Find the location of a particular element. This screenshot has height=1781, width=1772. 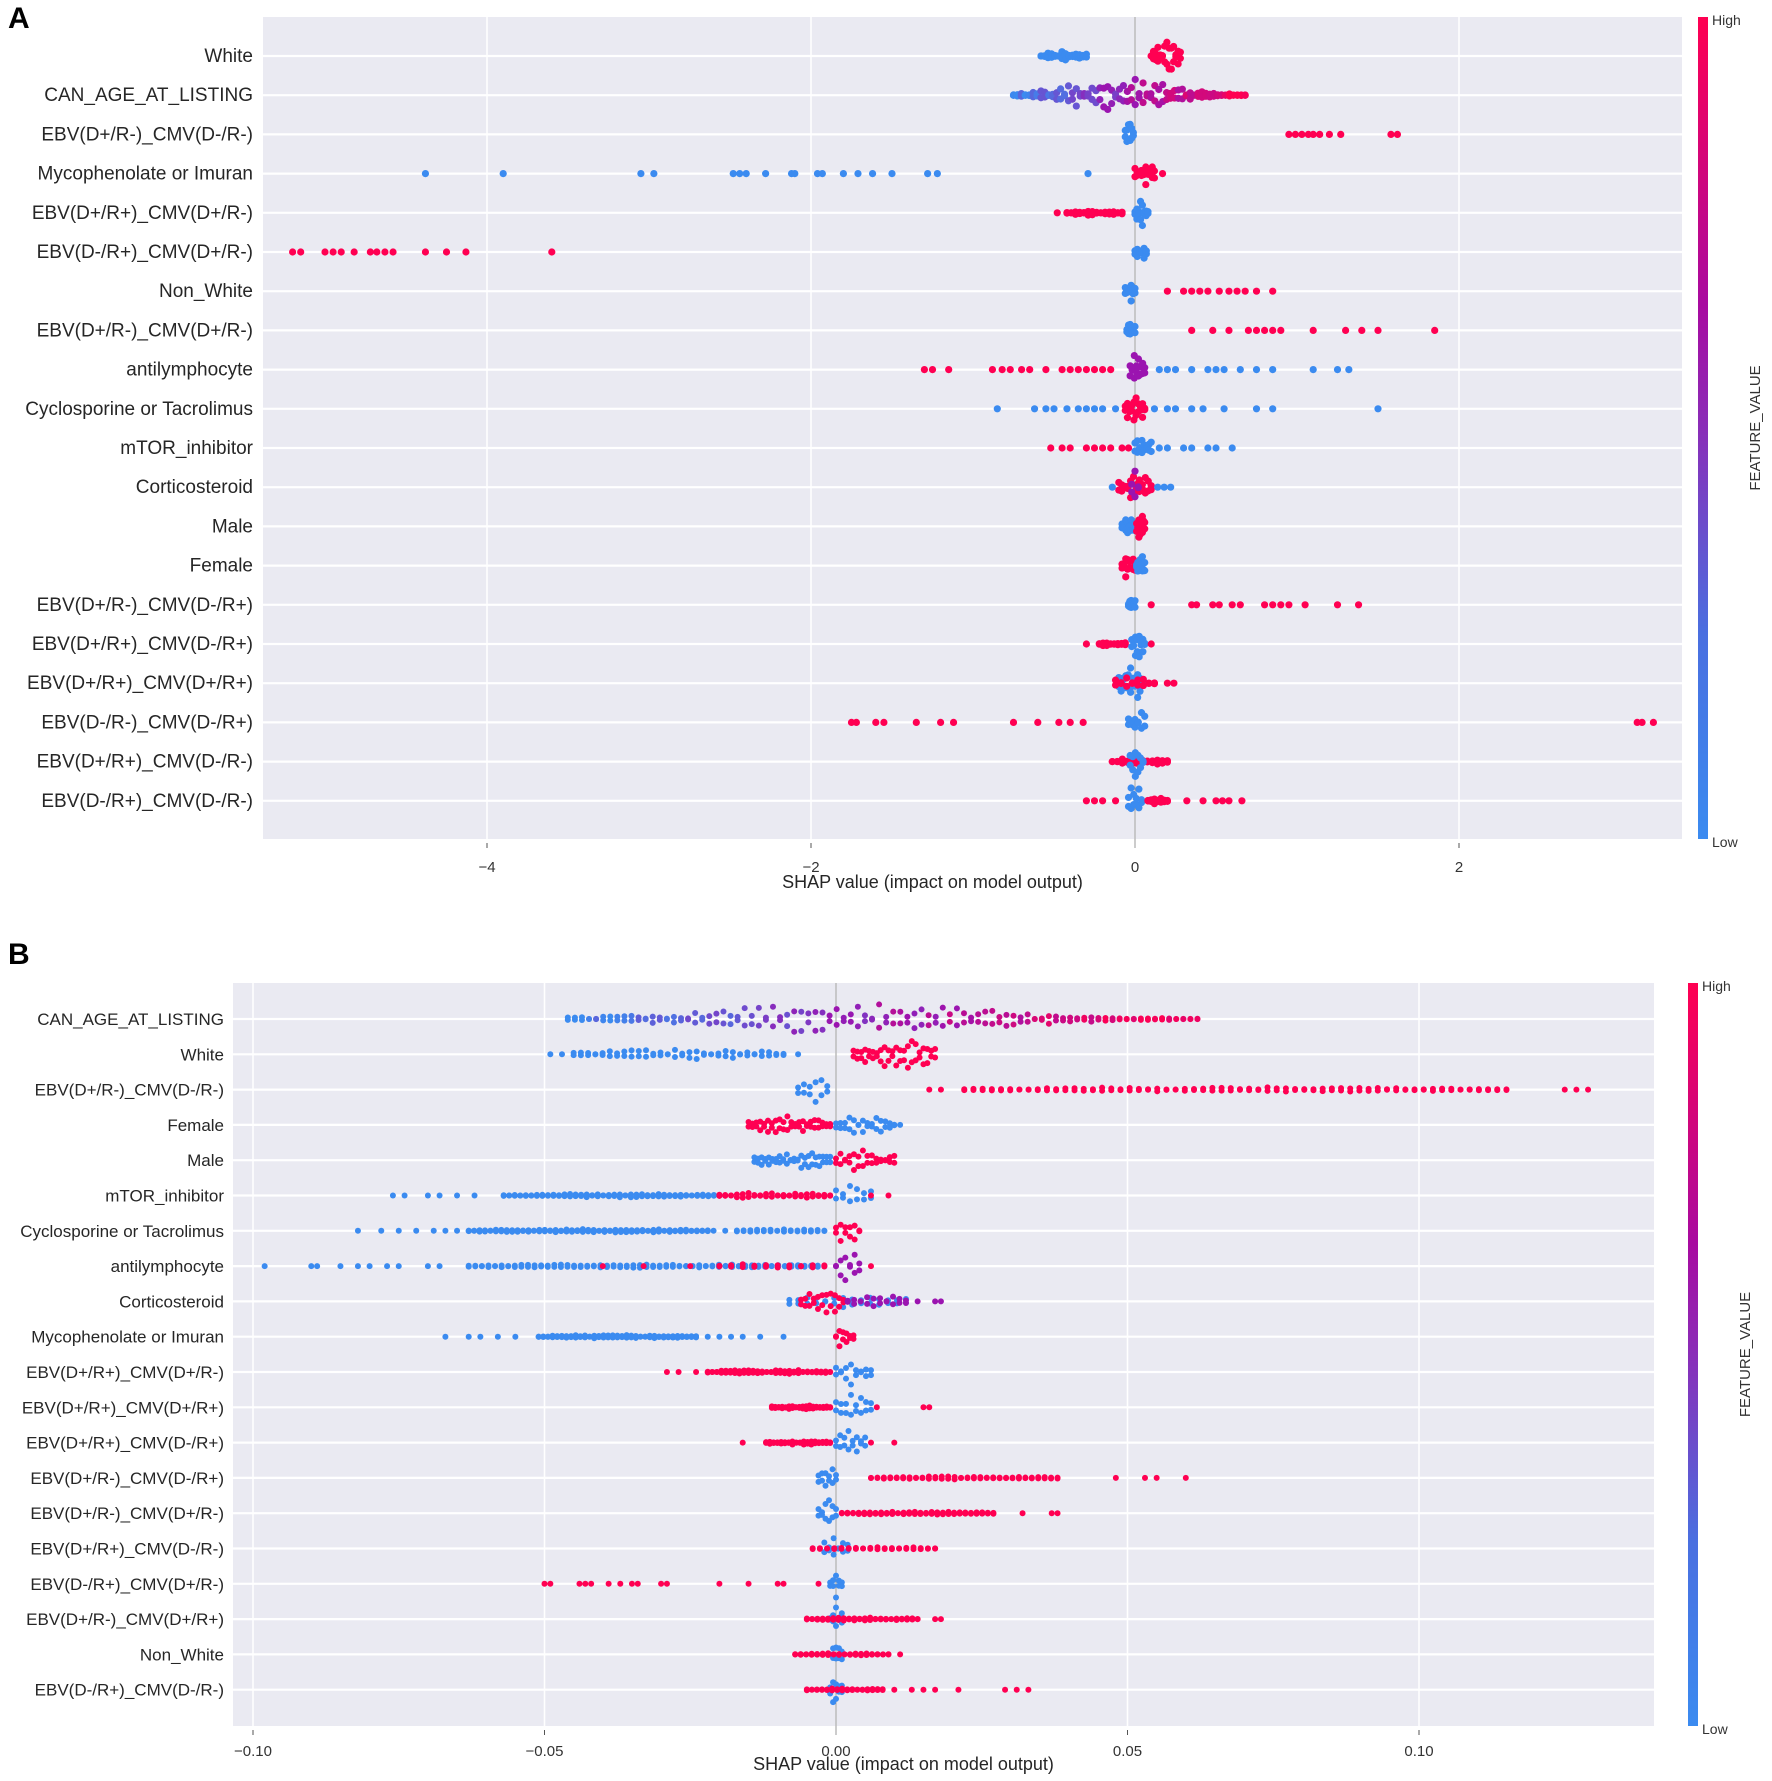

x-tick-label: 0.10 is located at coordinates (1418, 1751).